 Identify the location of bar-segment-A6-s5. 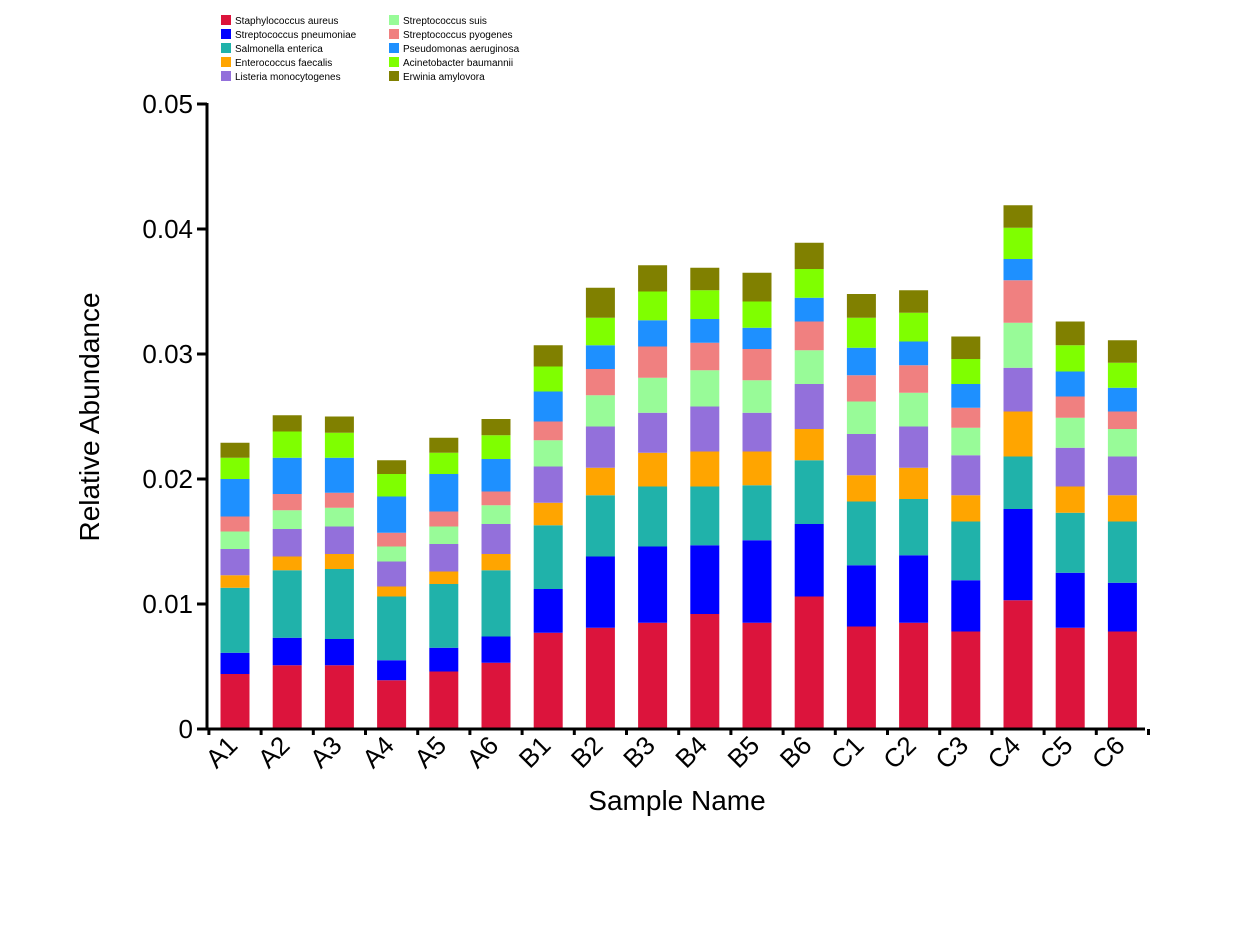
(496, 514).